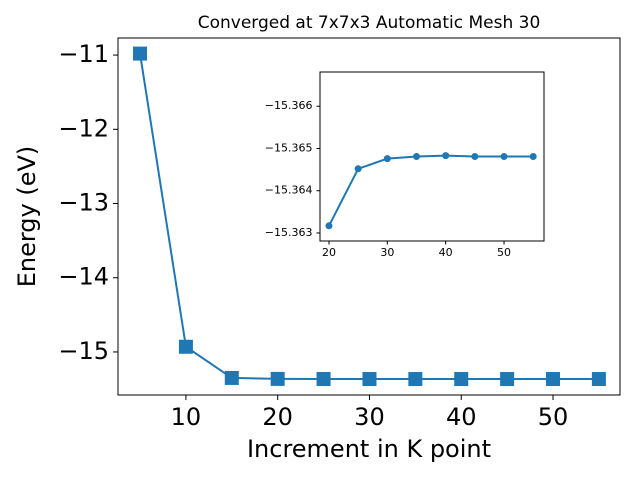 Image resolution: width=640 pixels, height=480 pixels. I want to click on chart-title: Converged at 7x7x3 Automatic Mesh 30, so click(369, 23).